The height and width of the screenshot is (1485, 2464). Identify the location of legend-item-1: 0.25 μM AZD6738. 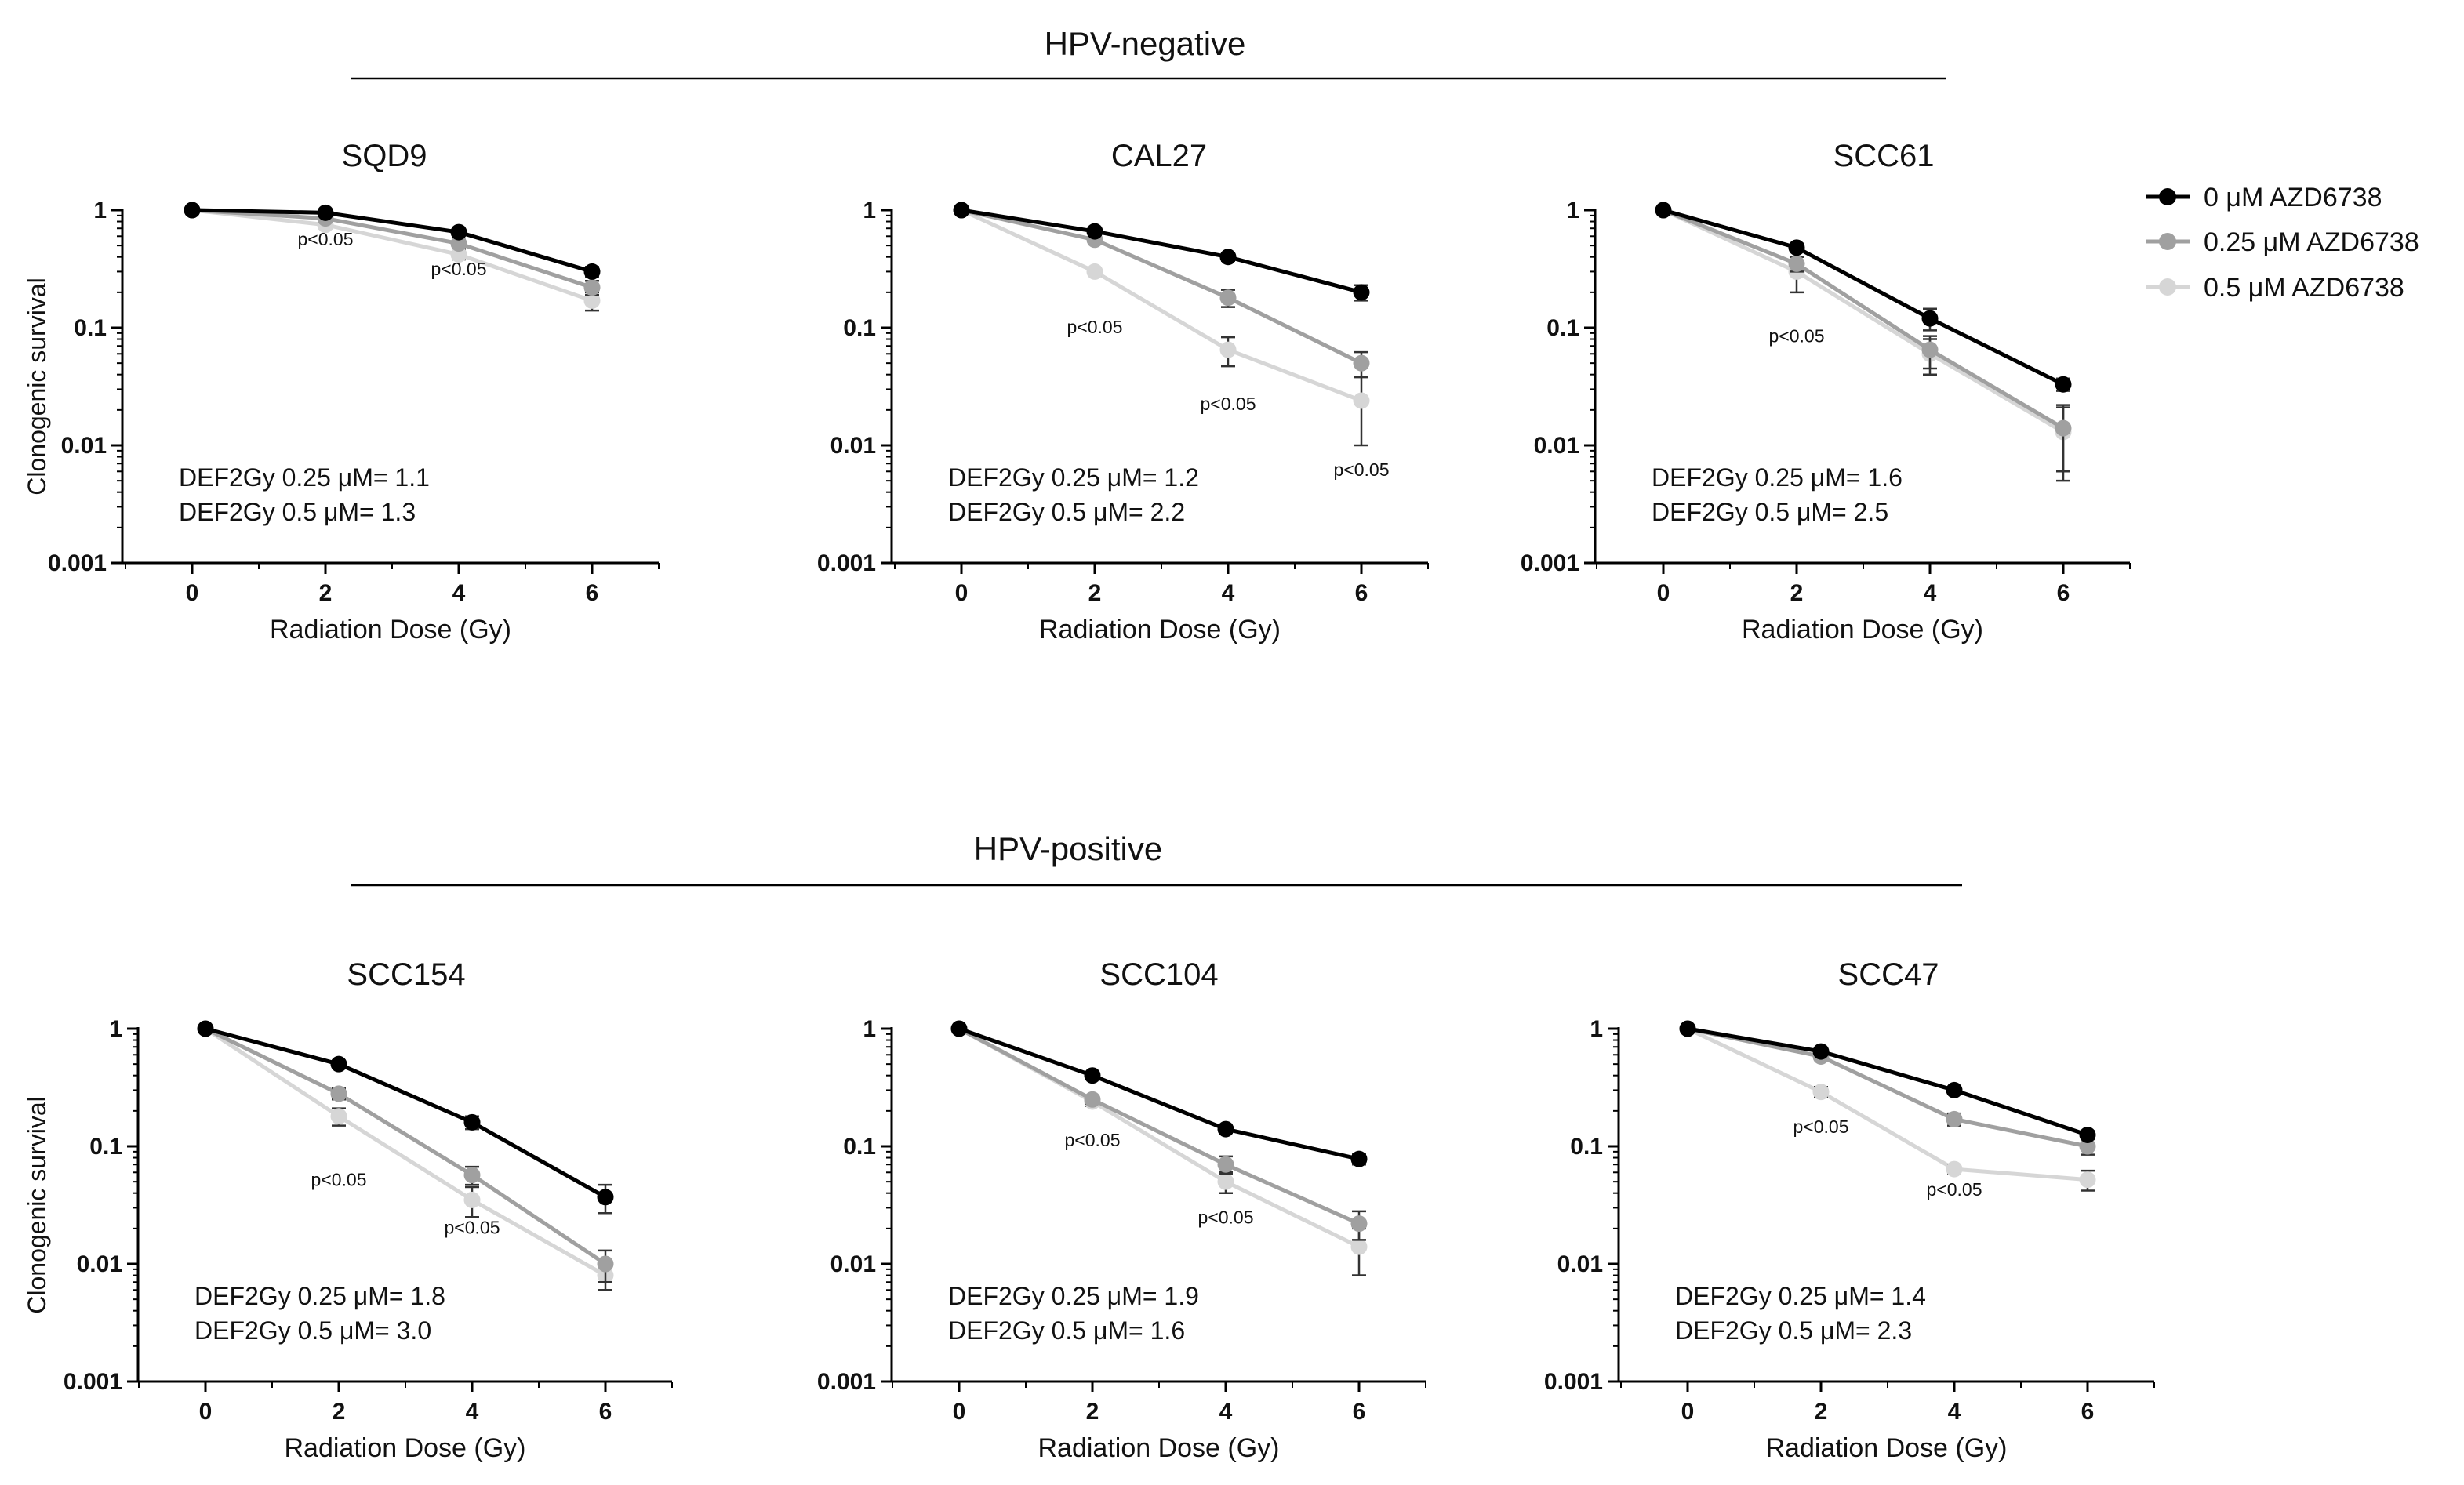
(2282, 242).